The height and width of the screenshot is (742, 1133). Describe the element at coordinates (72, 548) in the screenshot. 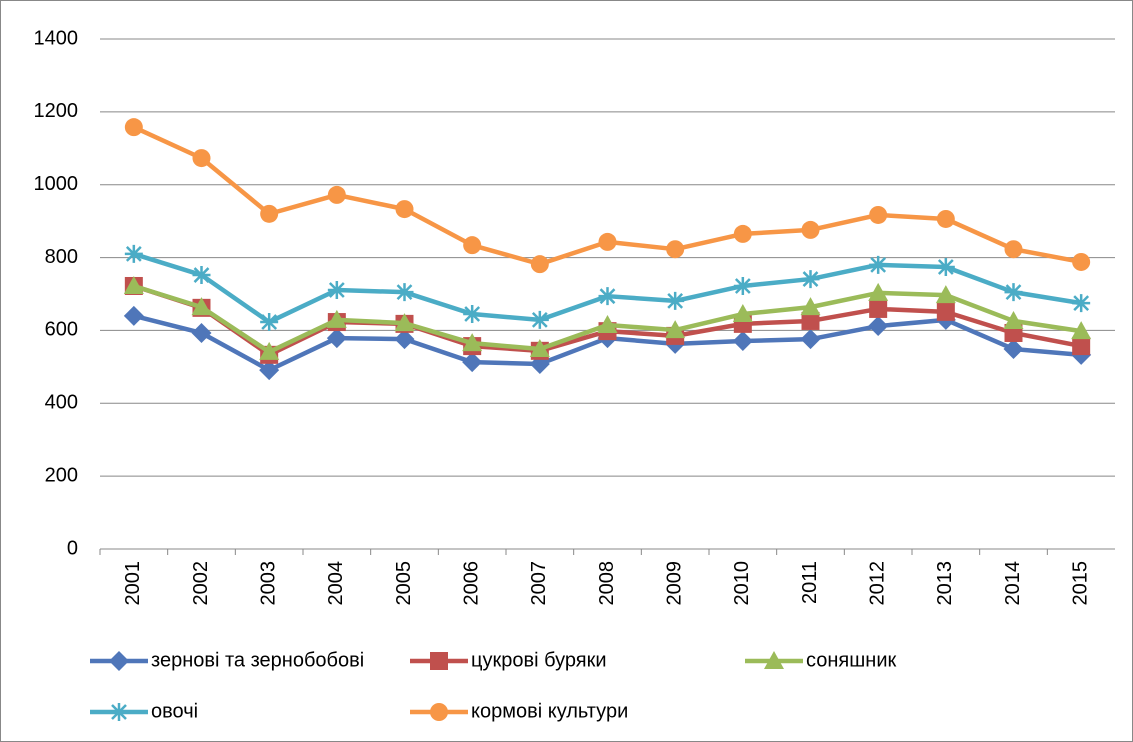

I see `y-tick-label: 0` at that location.